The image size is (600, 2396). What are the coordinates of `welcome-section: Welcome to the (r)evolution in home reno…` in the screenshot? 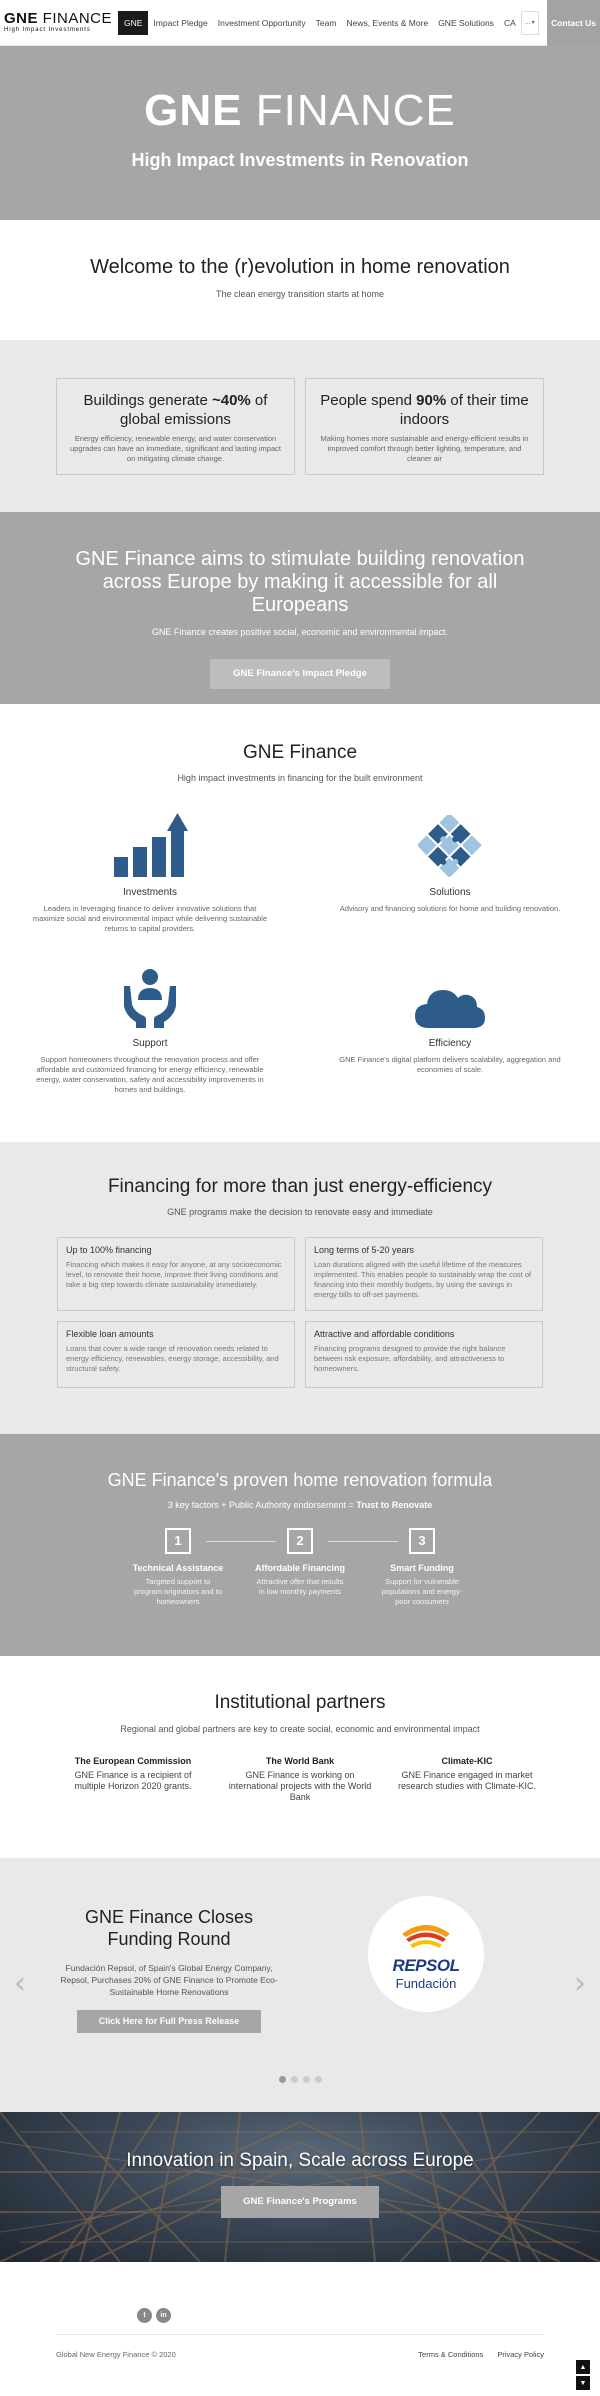 It's located at (300, 280).